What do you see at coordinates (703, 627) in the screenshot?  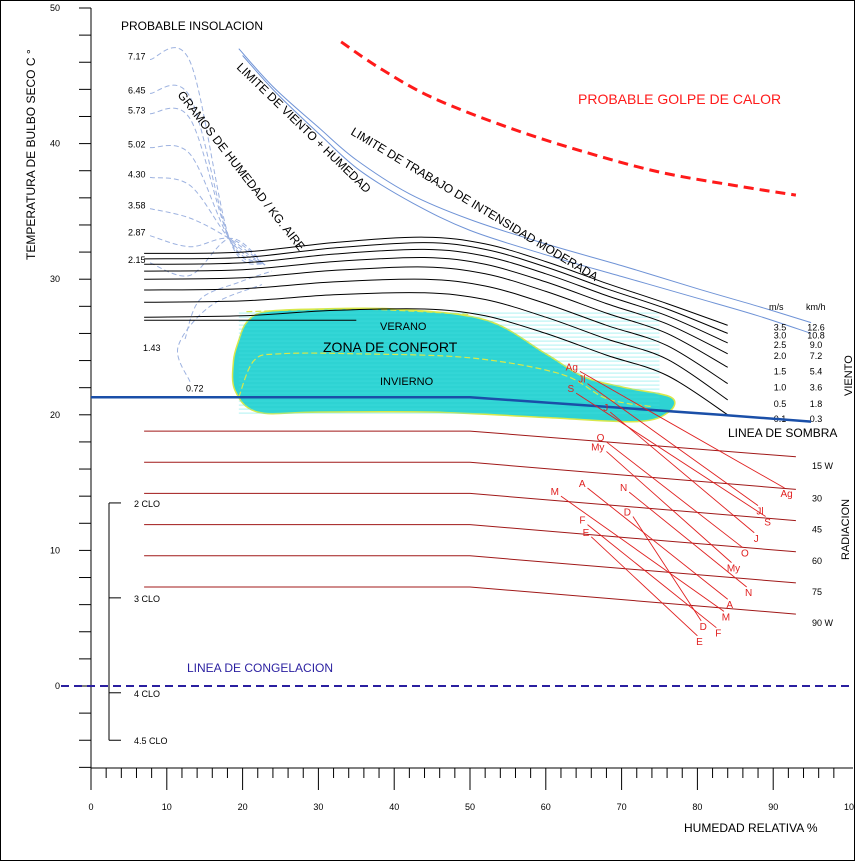 I see `month-end-label: D` at bounding box center [703, 627].